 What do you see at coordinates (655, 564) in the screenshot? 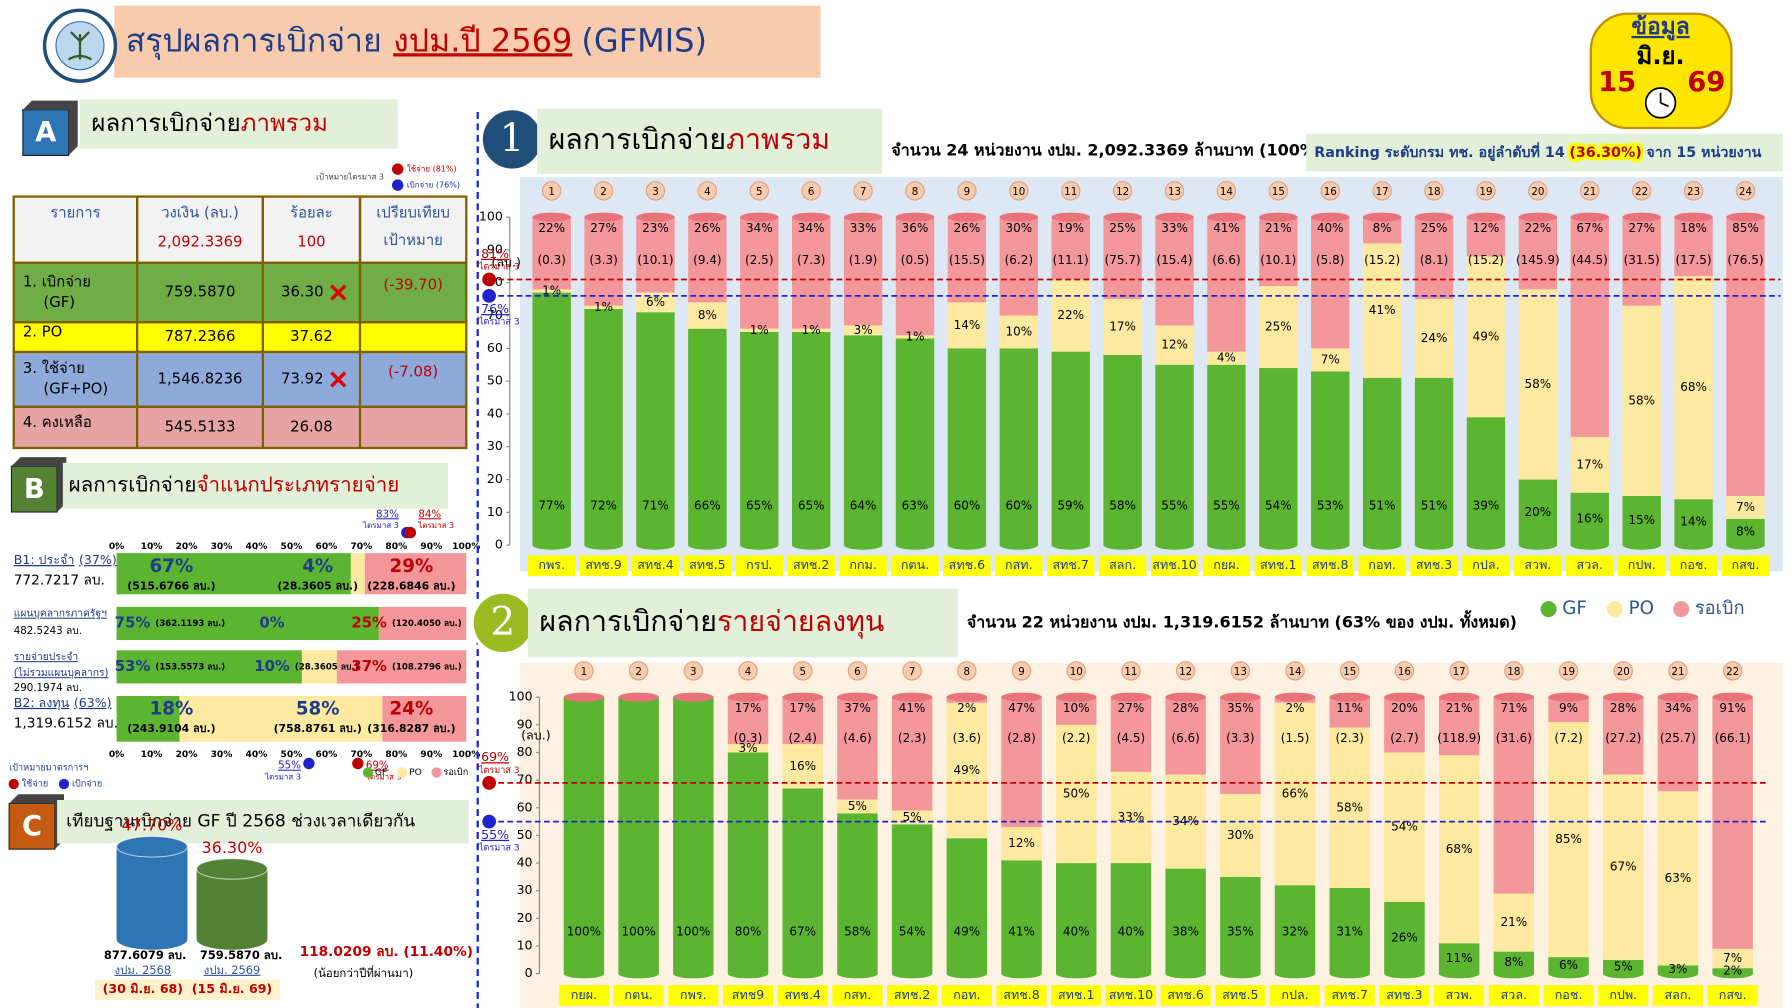
I see `x-tick-label: สทช.4` at bounding box center [655, 564].